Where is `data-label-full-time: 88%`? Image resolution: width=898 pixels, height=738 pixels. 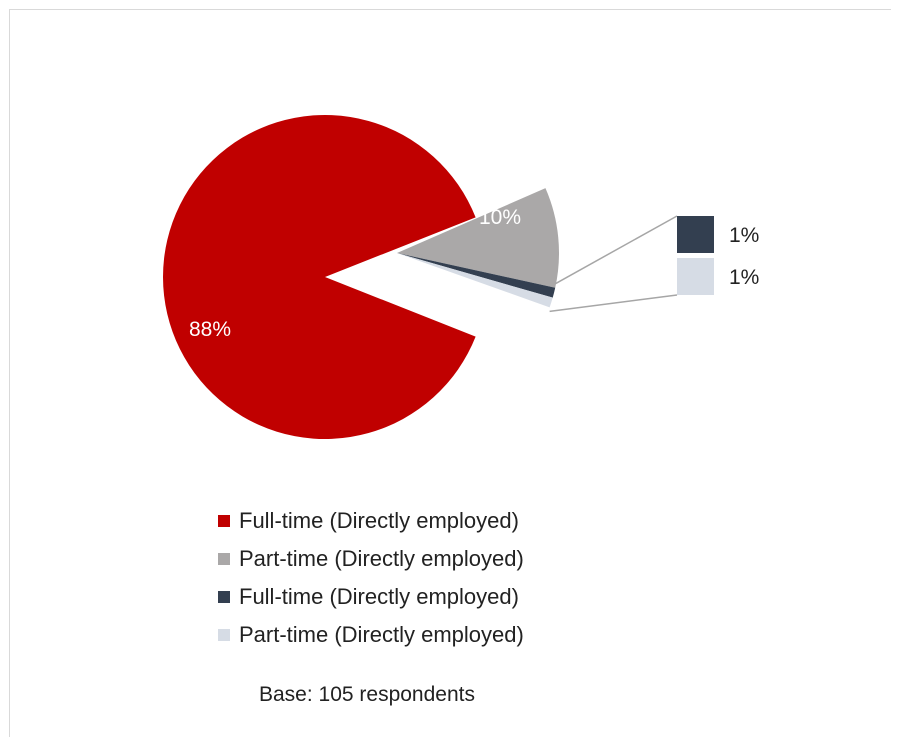
data-label-full-time: 88% is located at coordinates (210, 329).